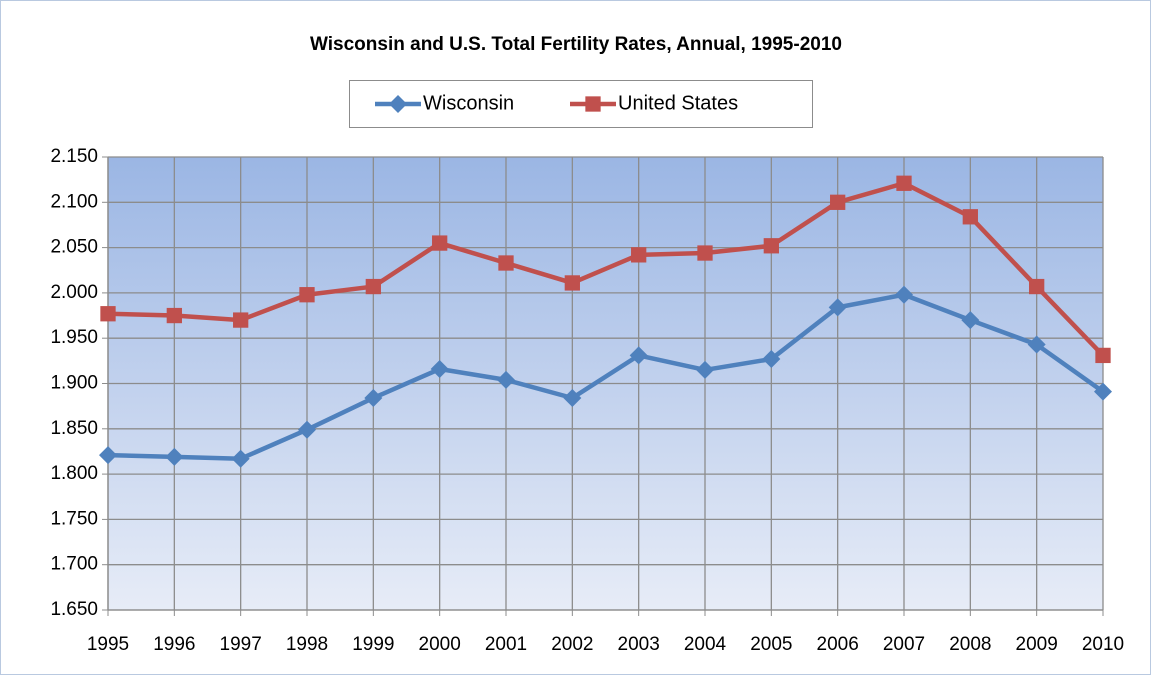 This screenshot has width=1151, height=675. What do you see at coordinates (74, 518) in the screenshot?
I see `y-tick-label: 1.750` at bounding box center [74, 518].